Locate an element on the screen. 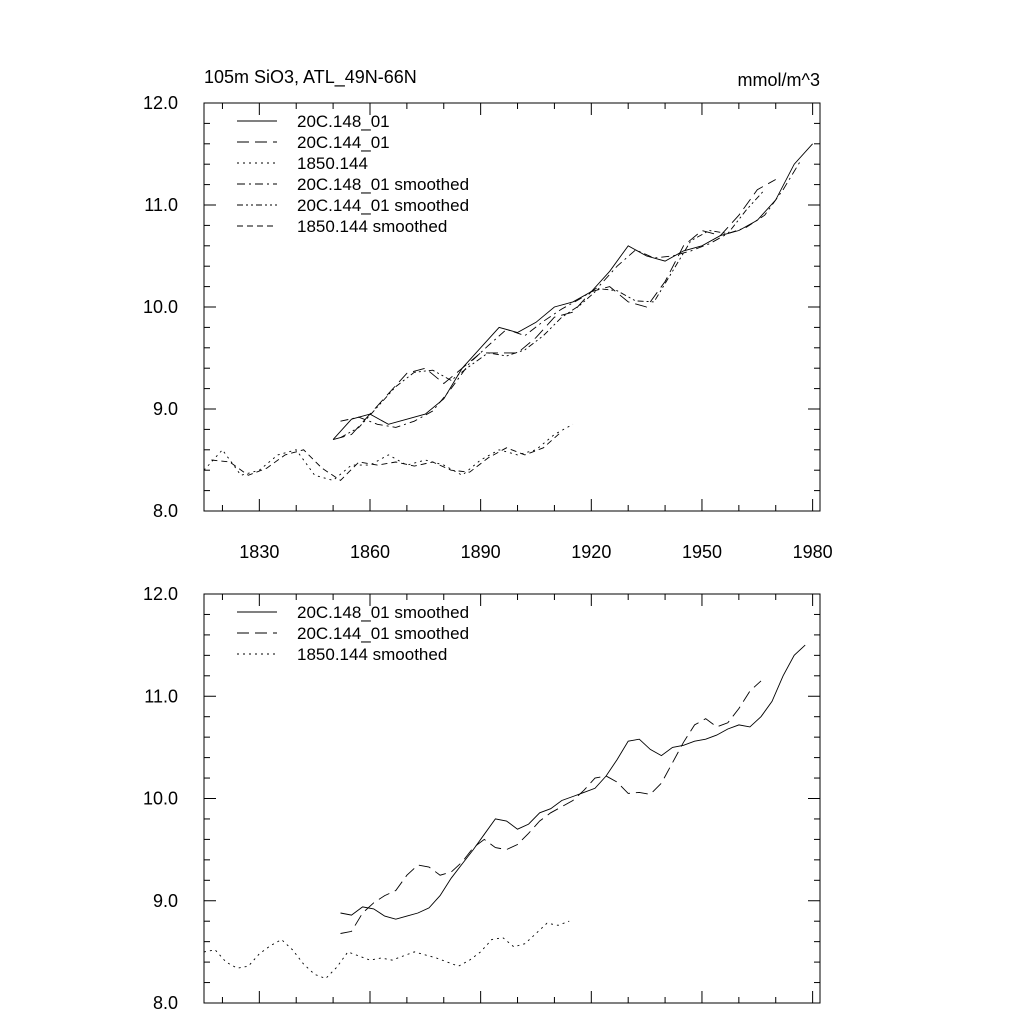 The width and height of the screenshot is (1024, 1024). x-tick-label: 1860 is located at coordinates (370, 552).